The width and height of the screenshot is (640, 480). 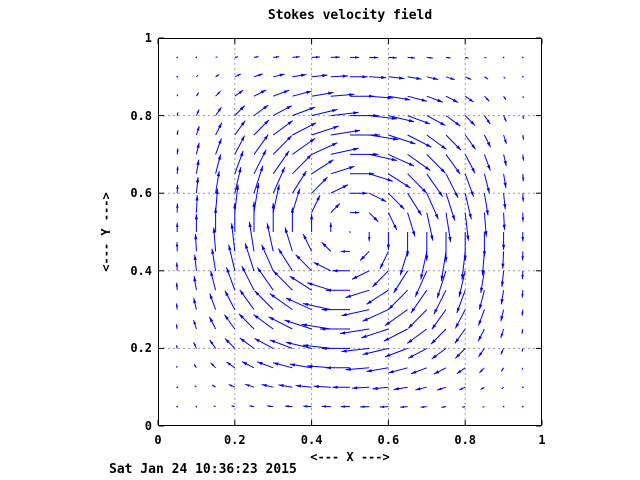 I want to click on y-tick-label: 0.2, so click(x=141, y=348).